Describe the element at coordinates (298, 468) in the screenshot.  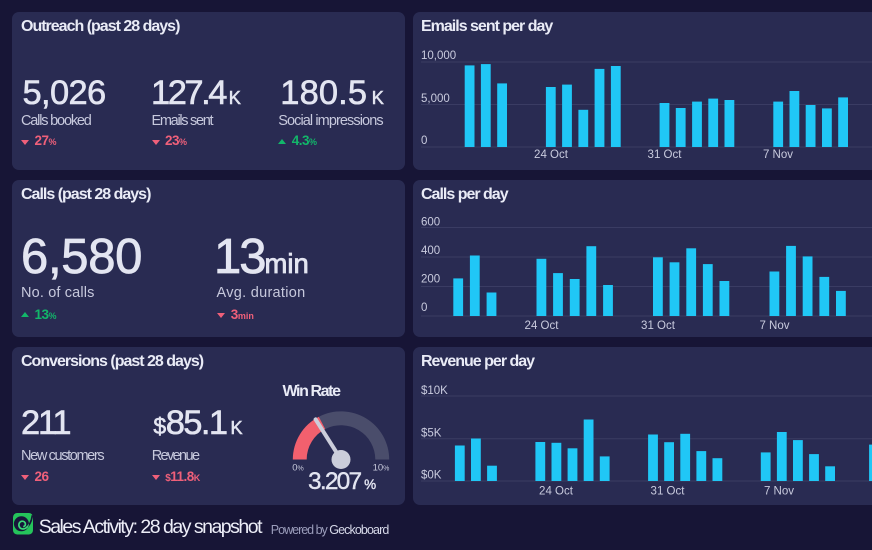
I see `svg-text: 0%` at that location.